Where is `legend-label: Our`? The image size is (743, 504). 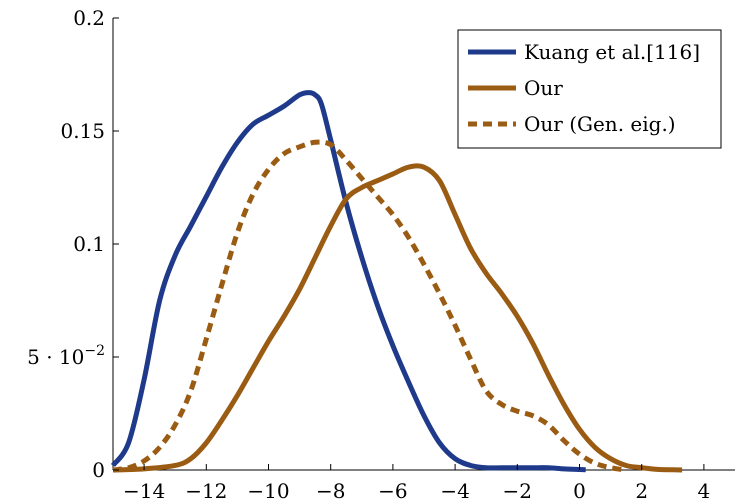 legend-label: Our is located at coordinates (543, 88).